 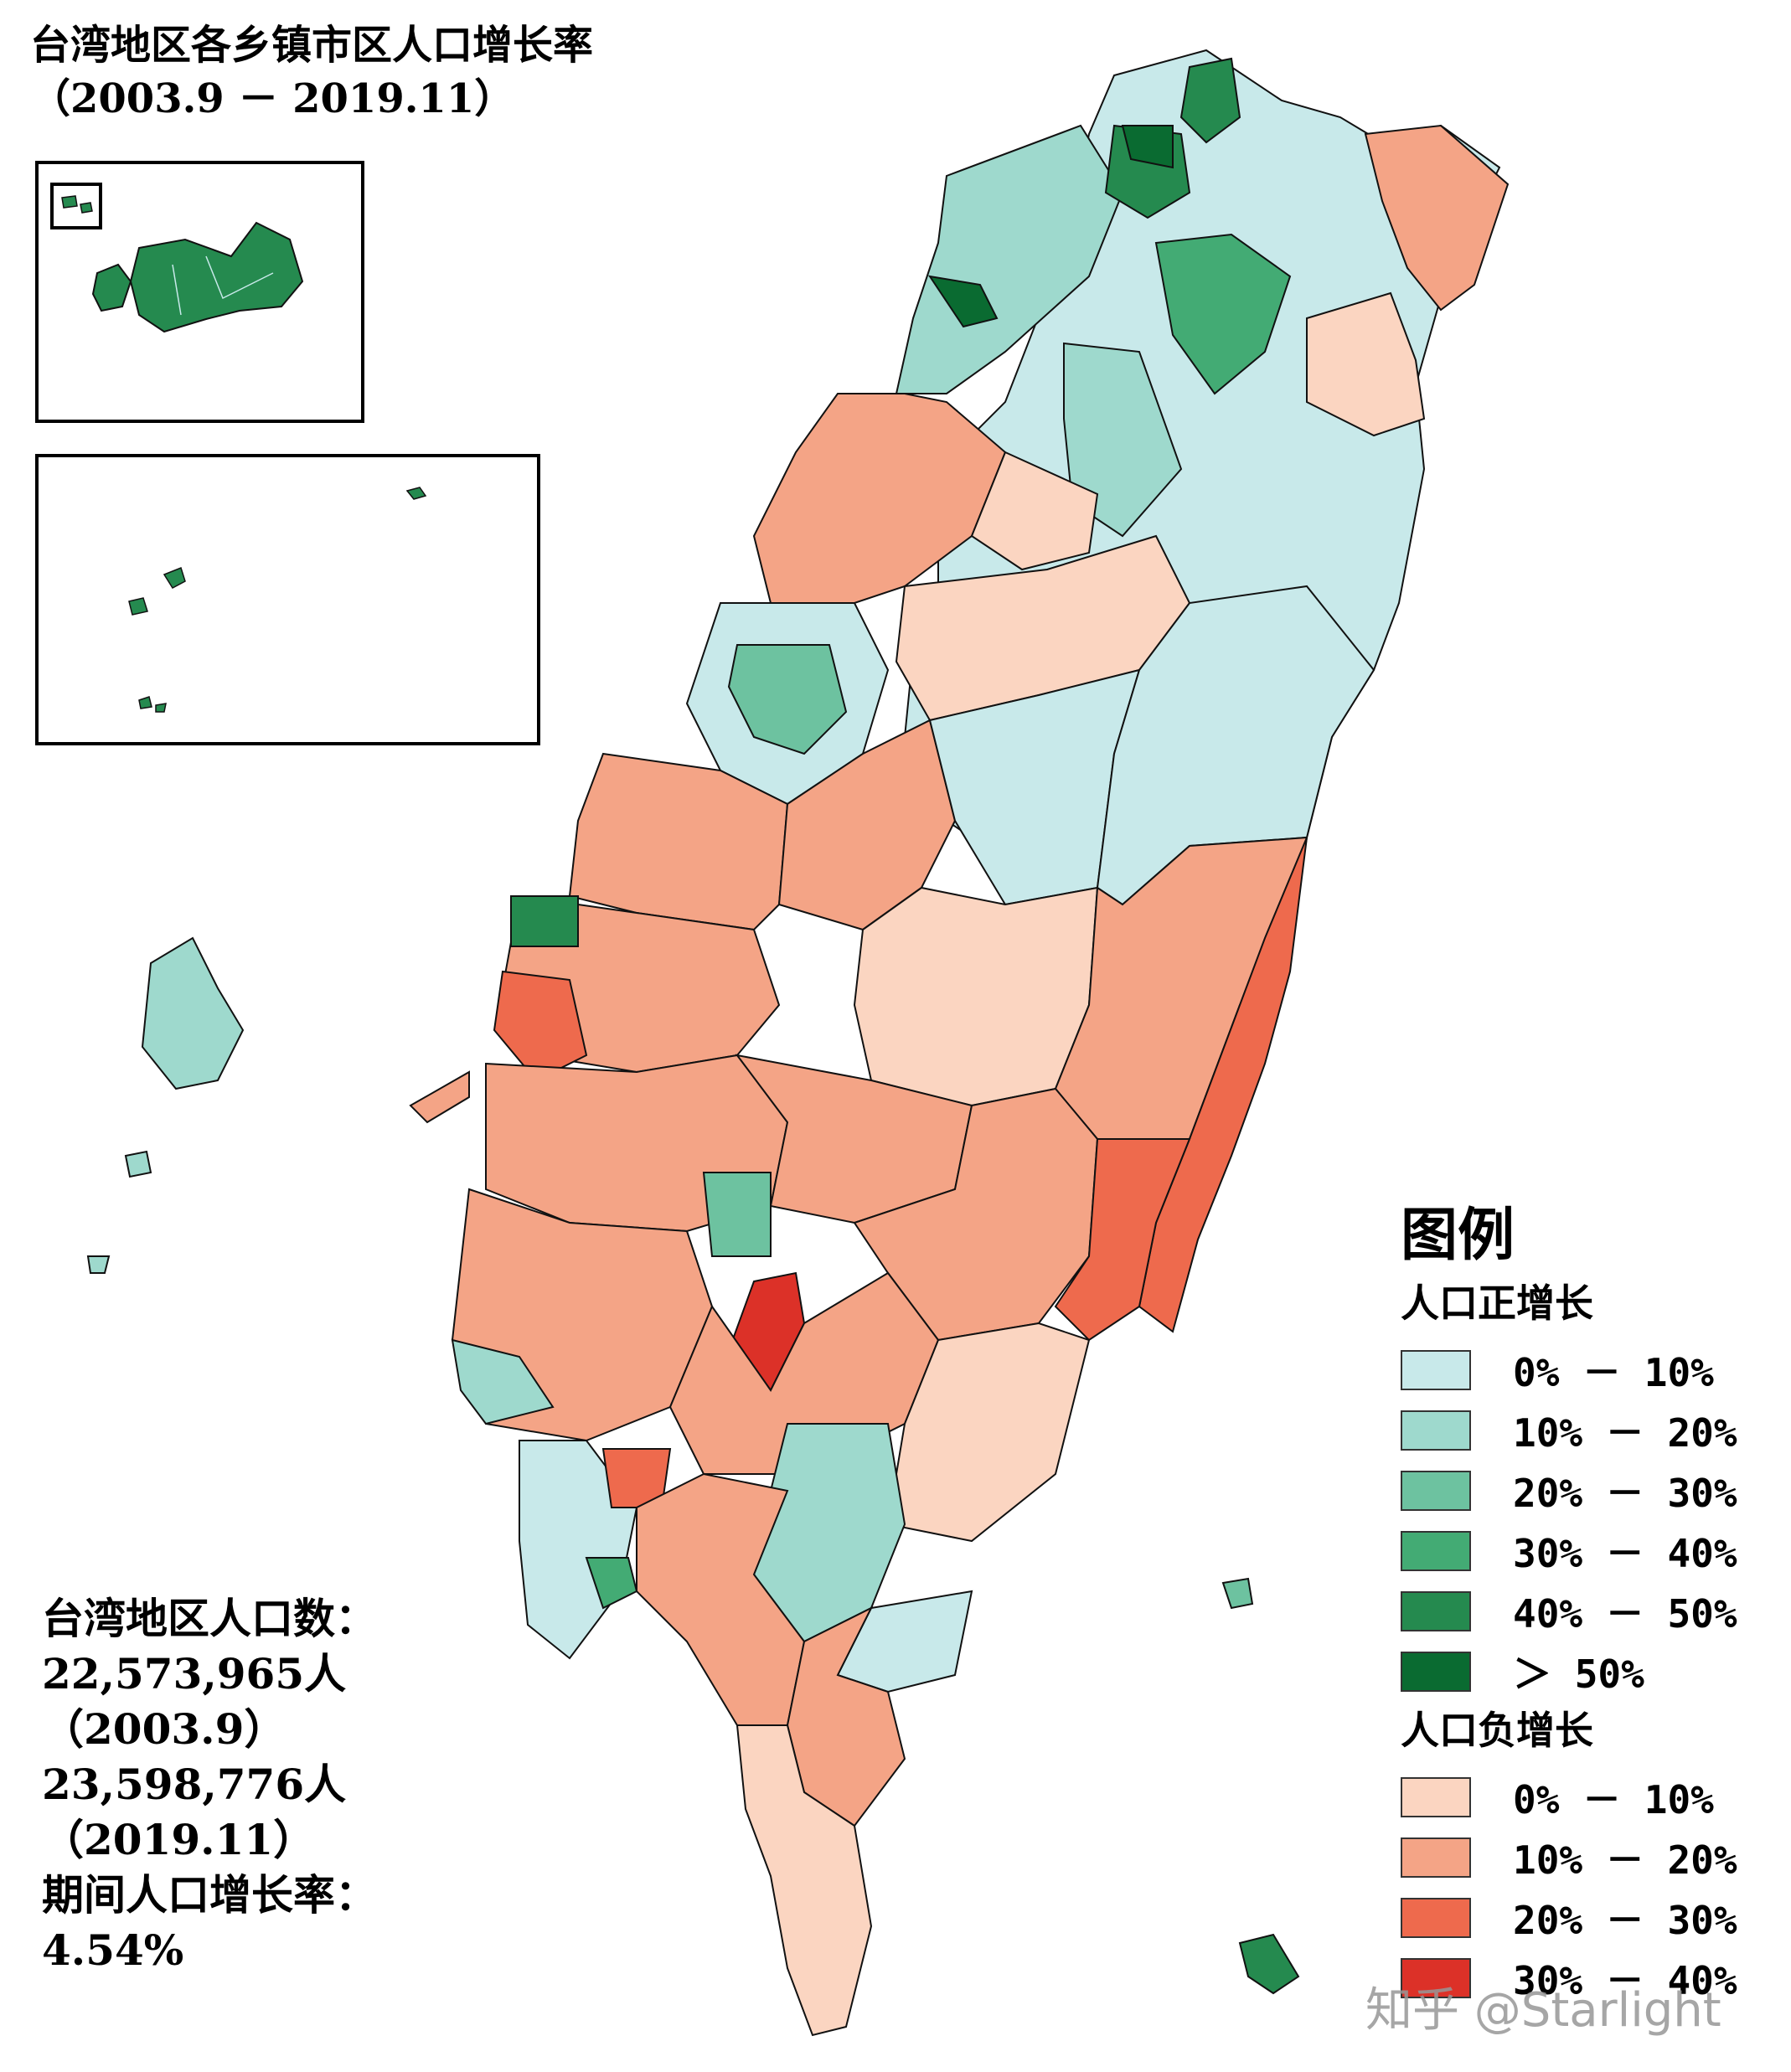 I want to click on region-orchid-island, so click(x=1269, y=1964).